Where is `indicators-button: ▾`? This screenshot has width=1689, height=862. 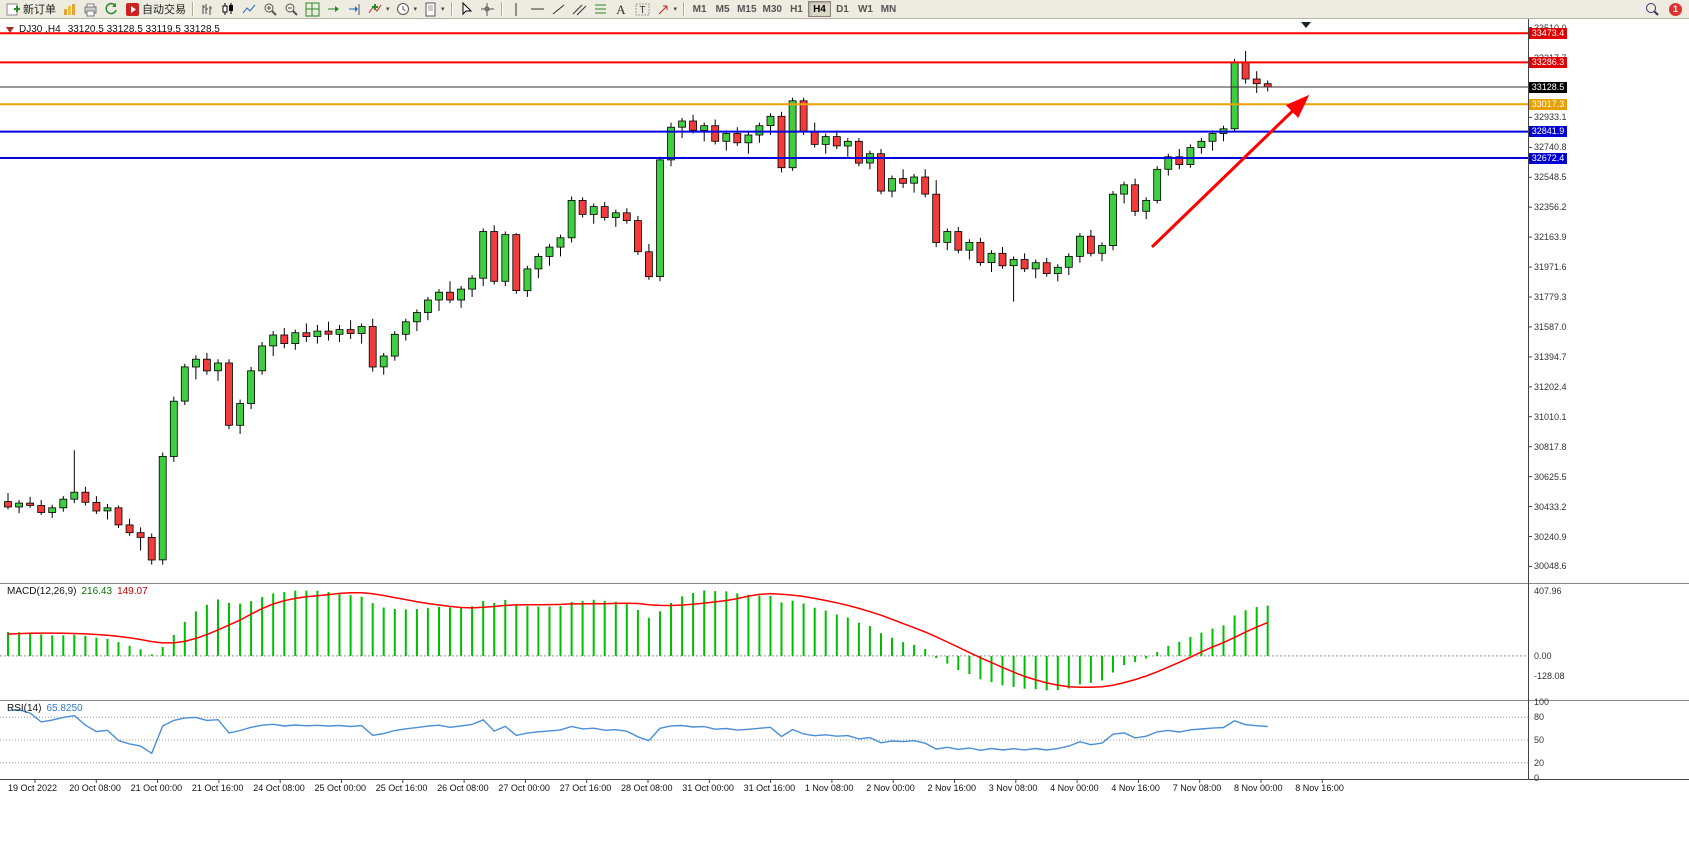 indicators-button: ▾ is located at coordinates (379, 9).